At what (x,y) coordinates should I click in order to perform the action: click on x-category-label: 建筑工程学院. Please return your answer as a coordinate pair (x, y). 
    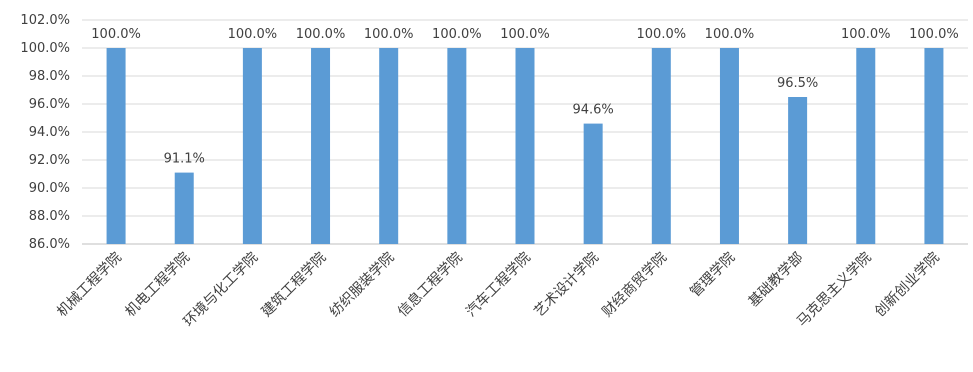
    Looking at the image, I should click on (294, 285).